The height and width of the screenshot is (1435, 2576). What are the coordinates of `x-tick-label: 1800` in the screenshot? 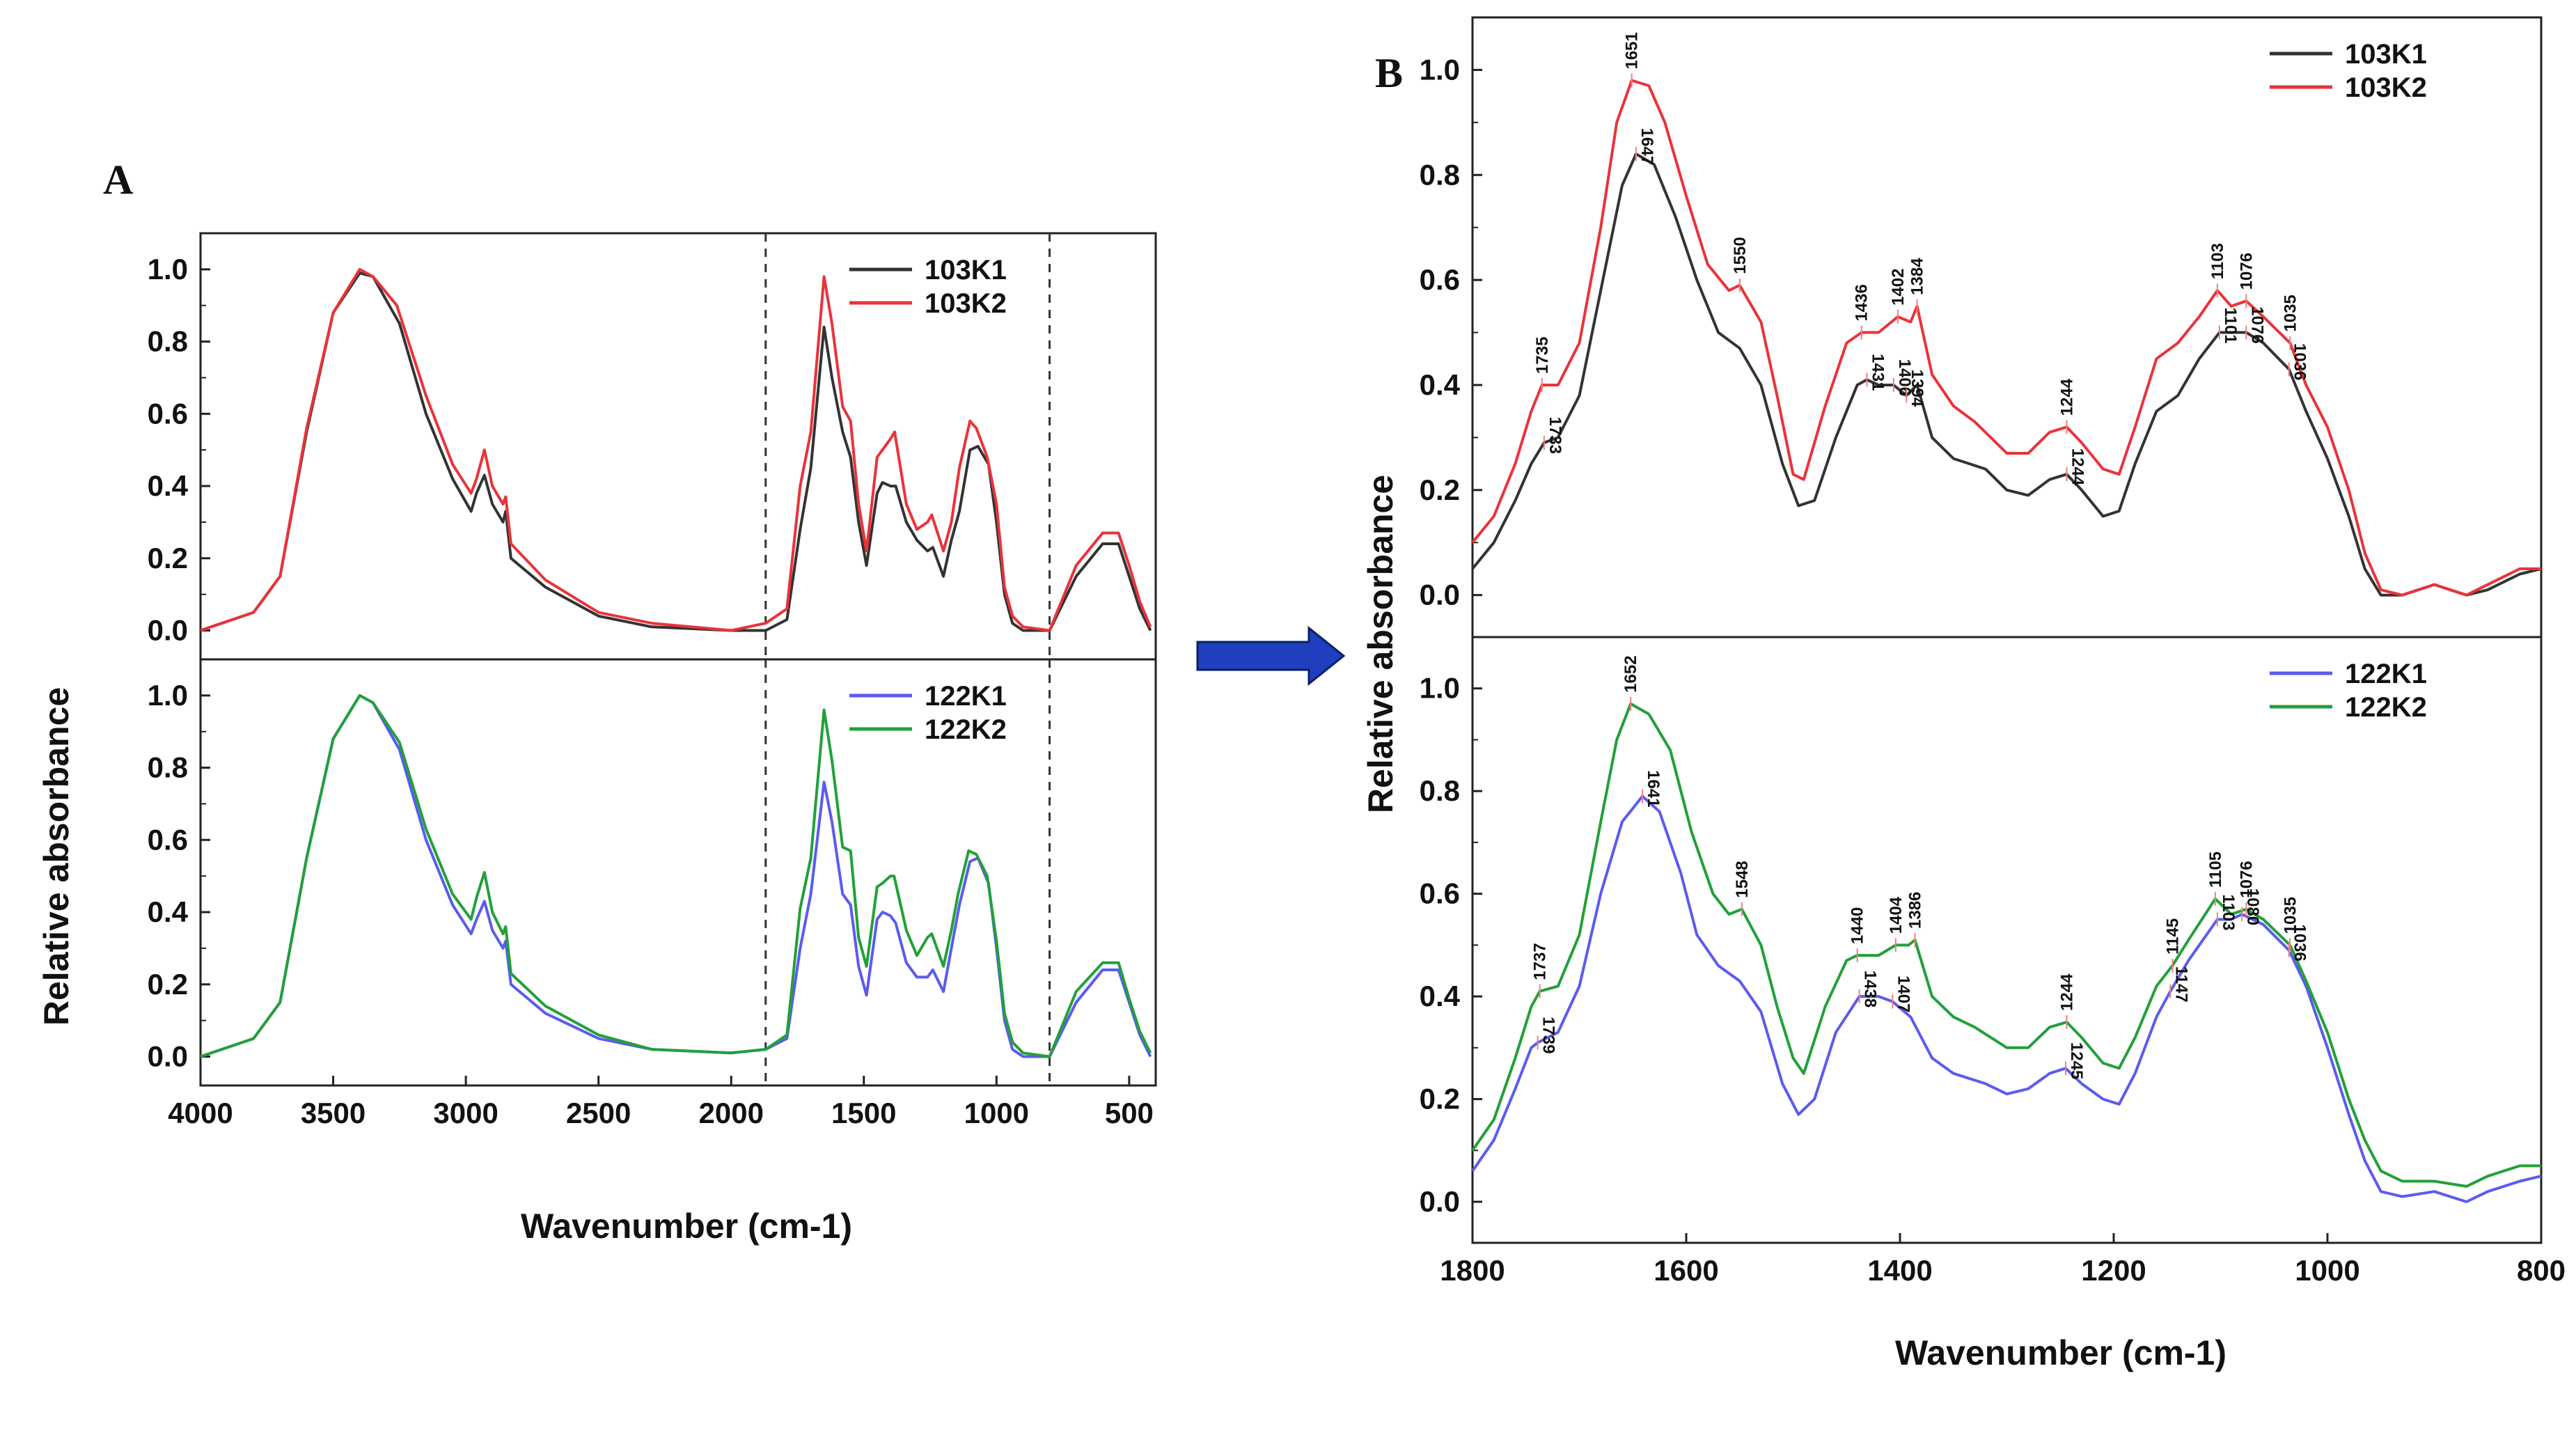 It's located at (1472, 1270).